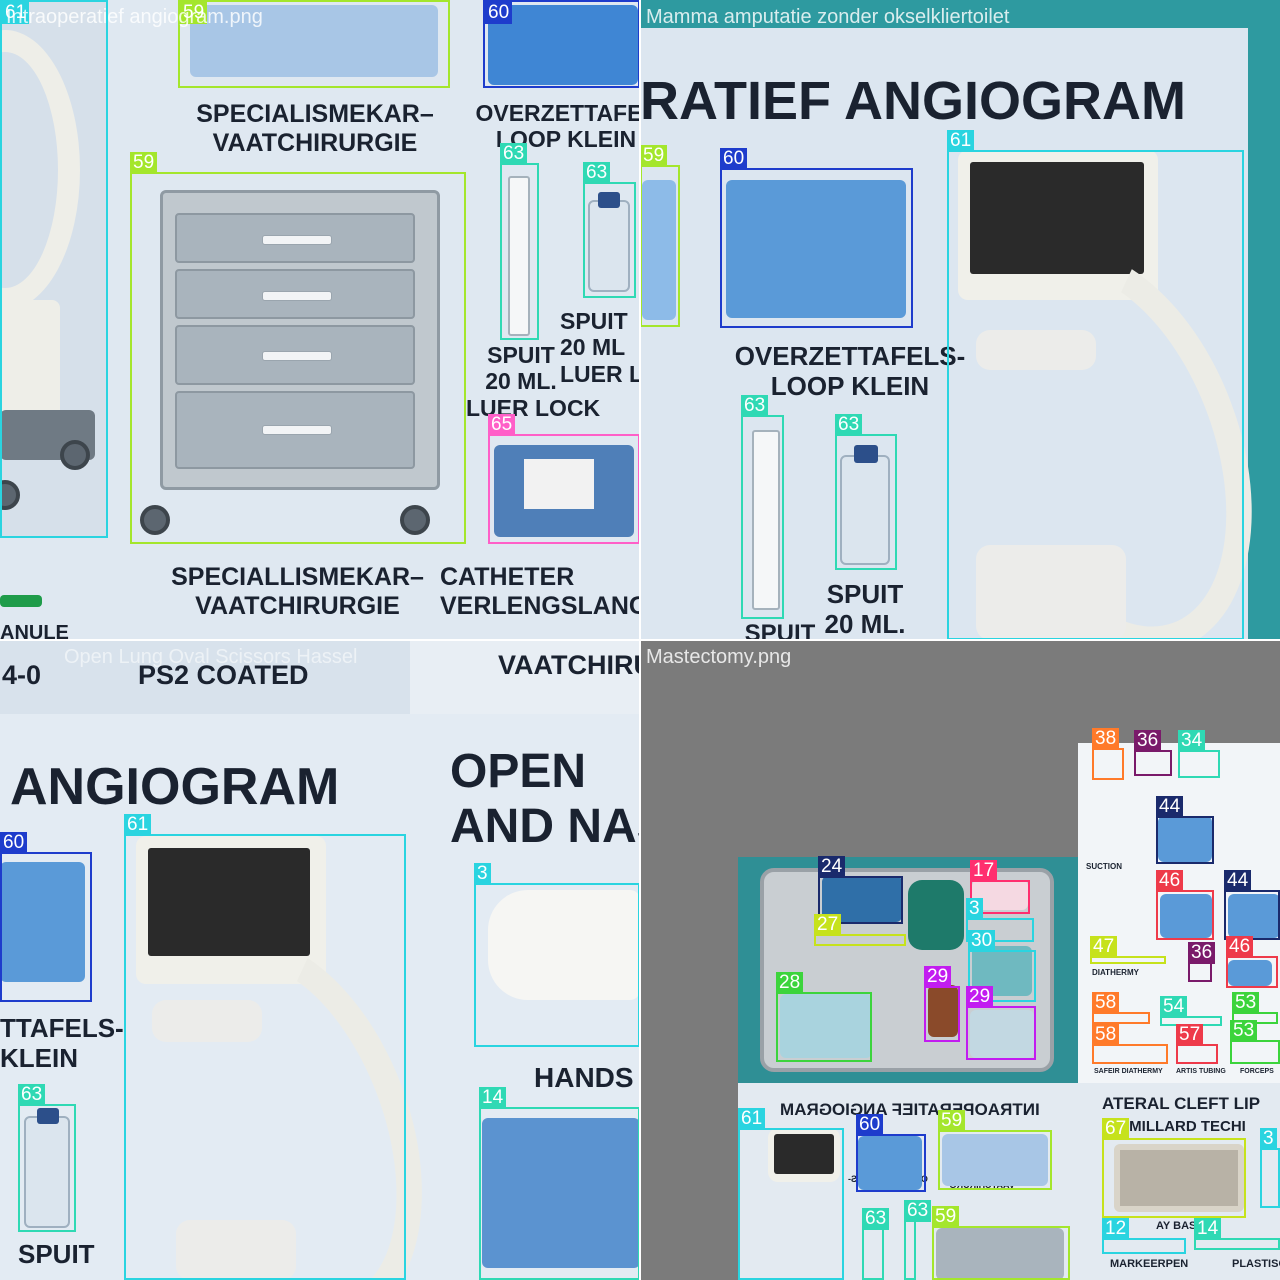  Describe the element at coordinates (315, 128) in the screenshot. I see `label-specialismekar: SPECIALISMEKAR– VAATCHIRURGIE` at that location.